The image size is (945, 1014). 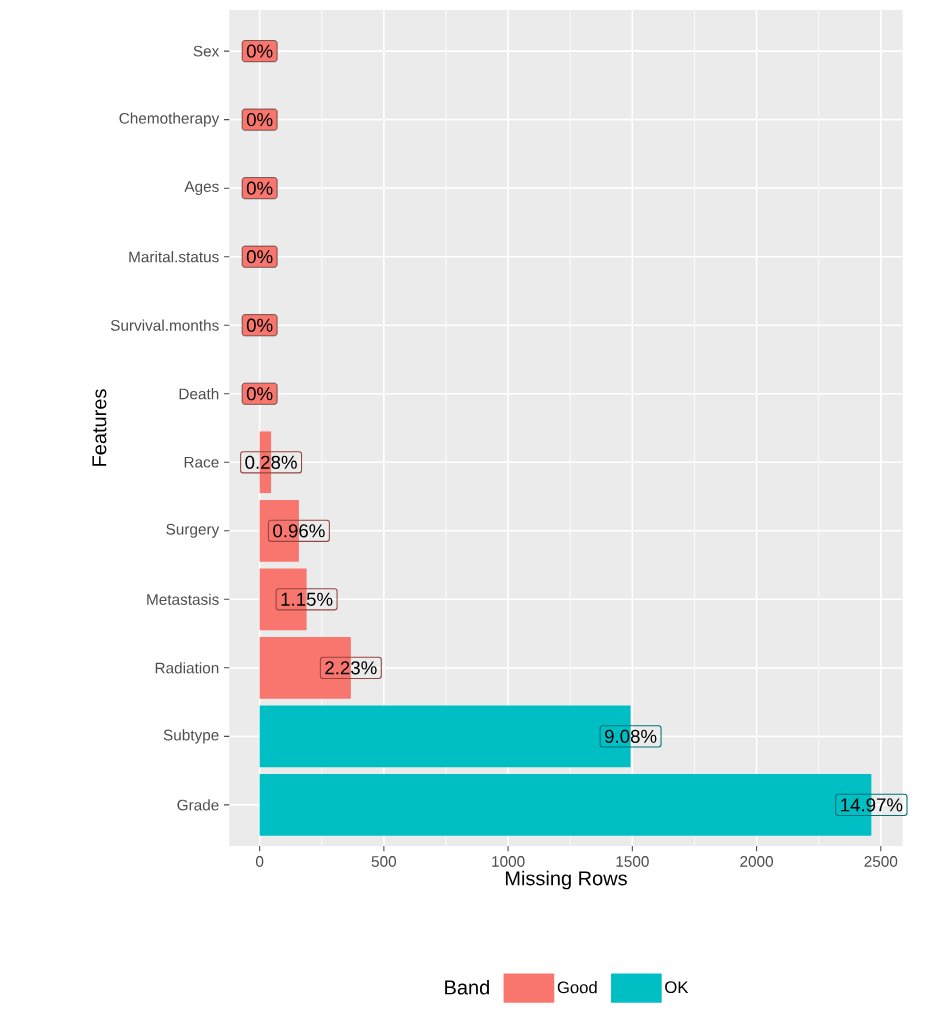 What do you see at coordinates (164, 325) in the screenshot?
I see `y-tick-label: Survival.months` at bounding box center [164, 325].